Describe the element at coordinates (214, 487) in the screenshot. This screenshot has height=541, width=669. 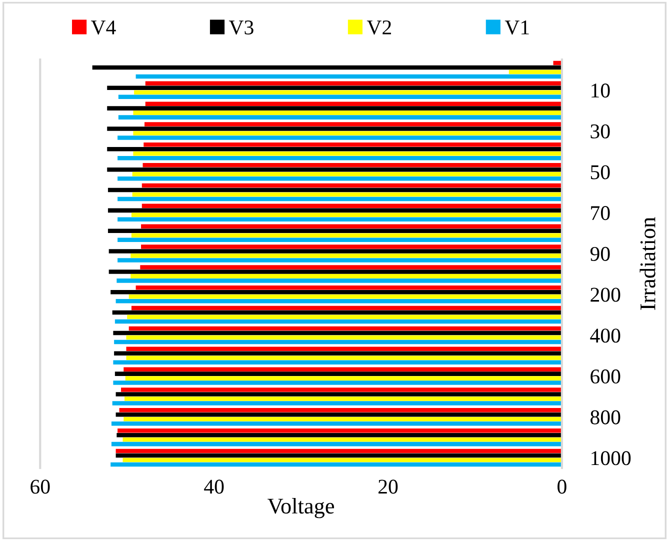
I see `x-tick-label: 40` at that location.